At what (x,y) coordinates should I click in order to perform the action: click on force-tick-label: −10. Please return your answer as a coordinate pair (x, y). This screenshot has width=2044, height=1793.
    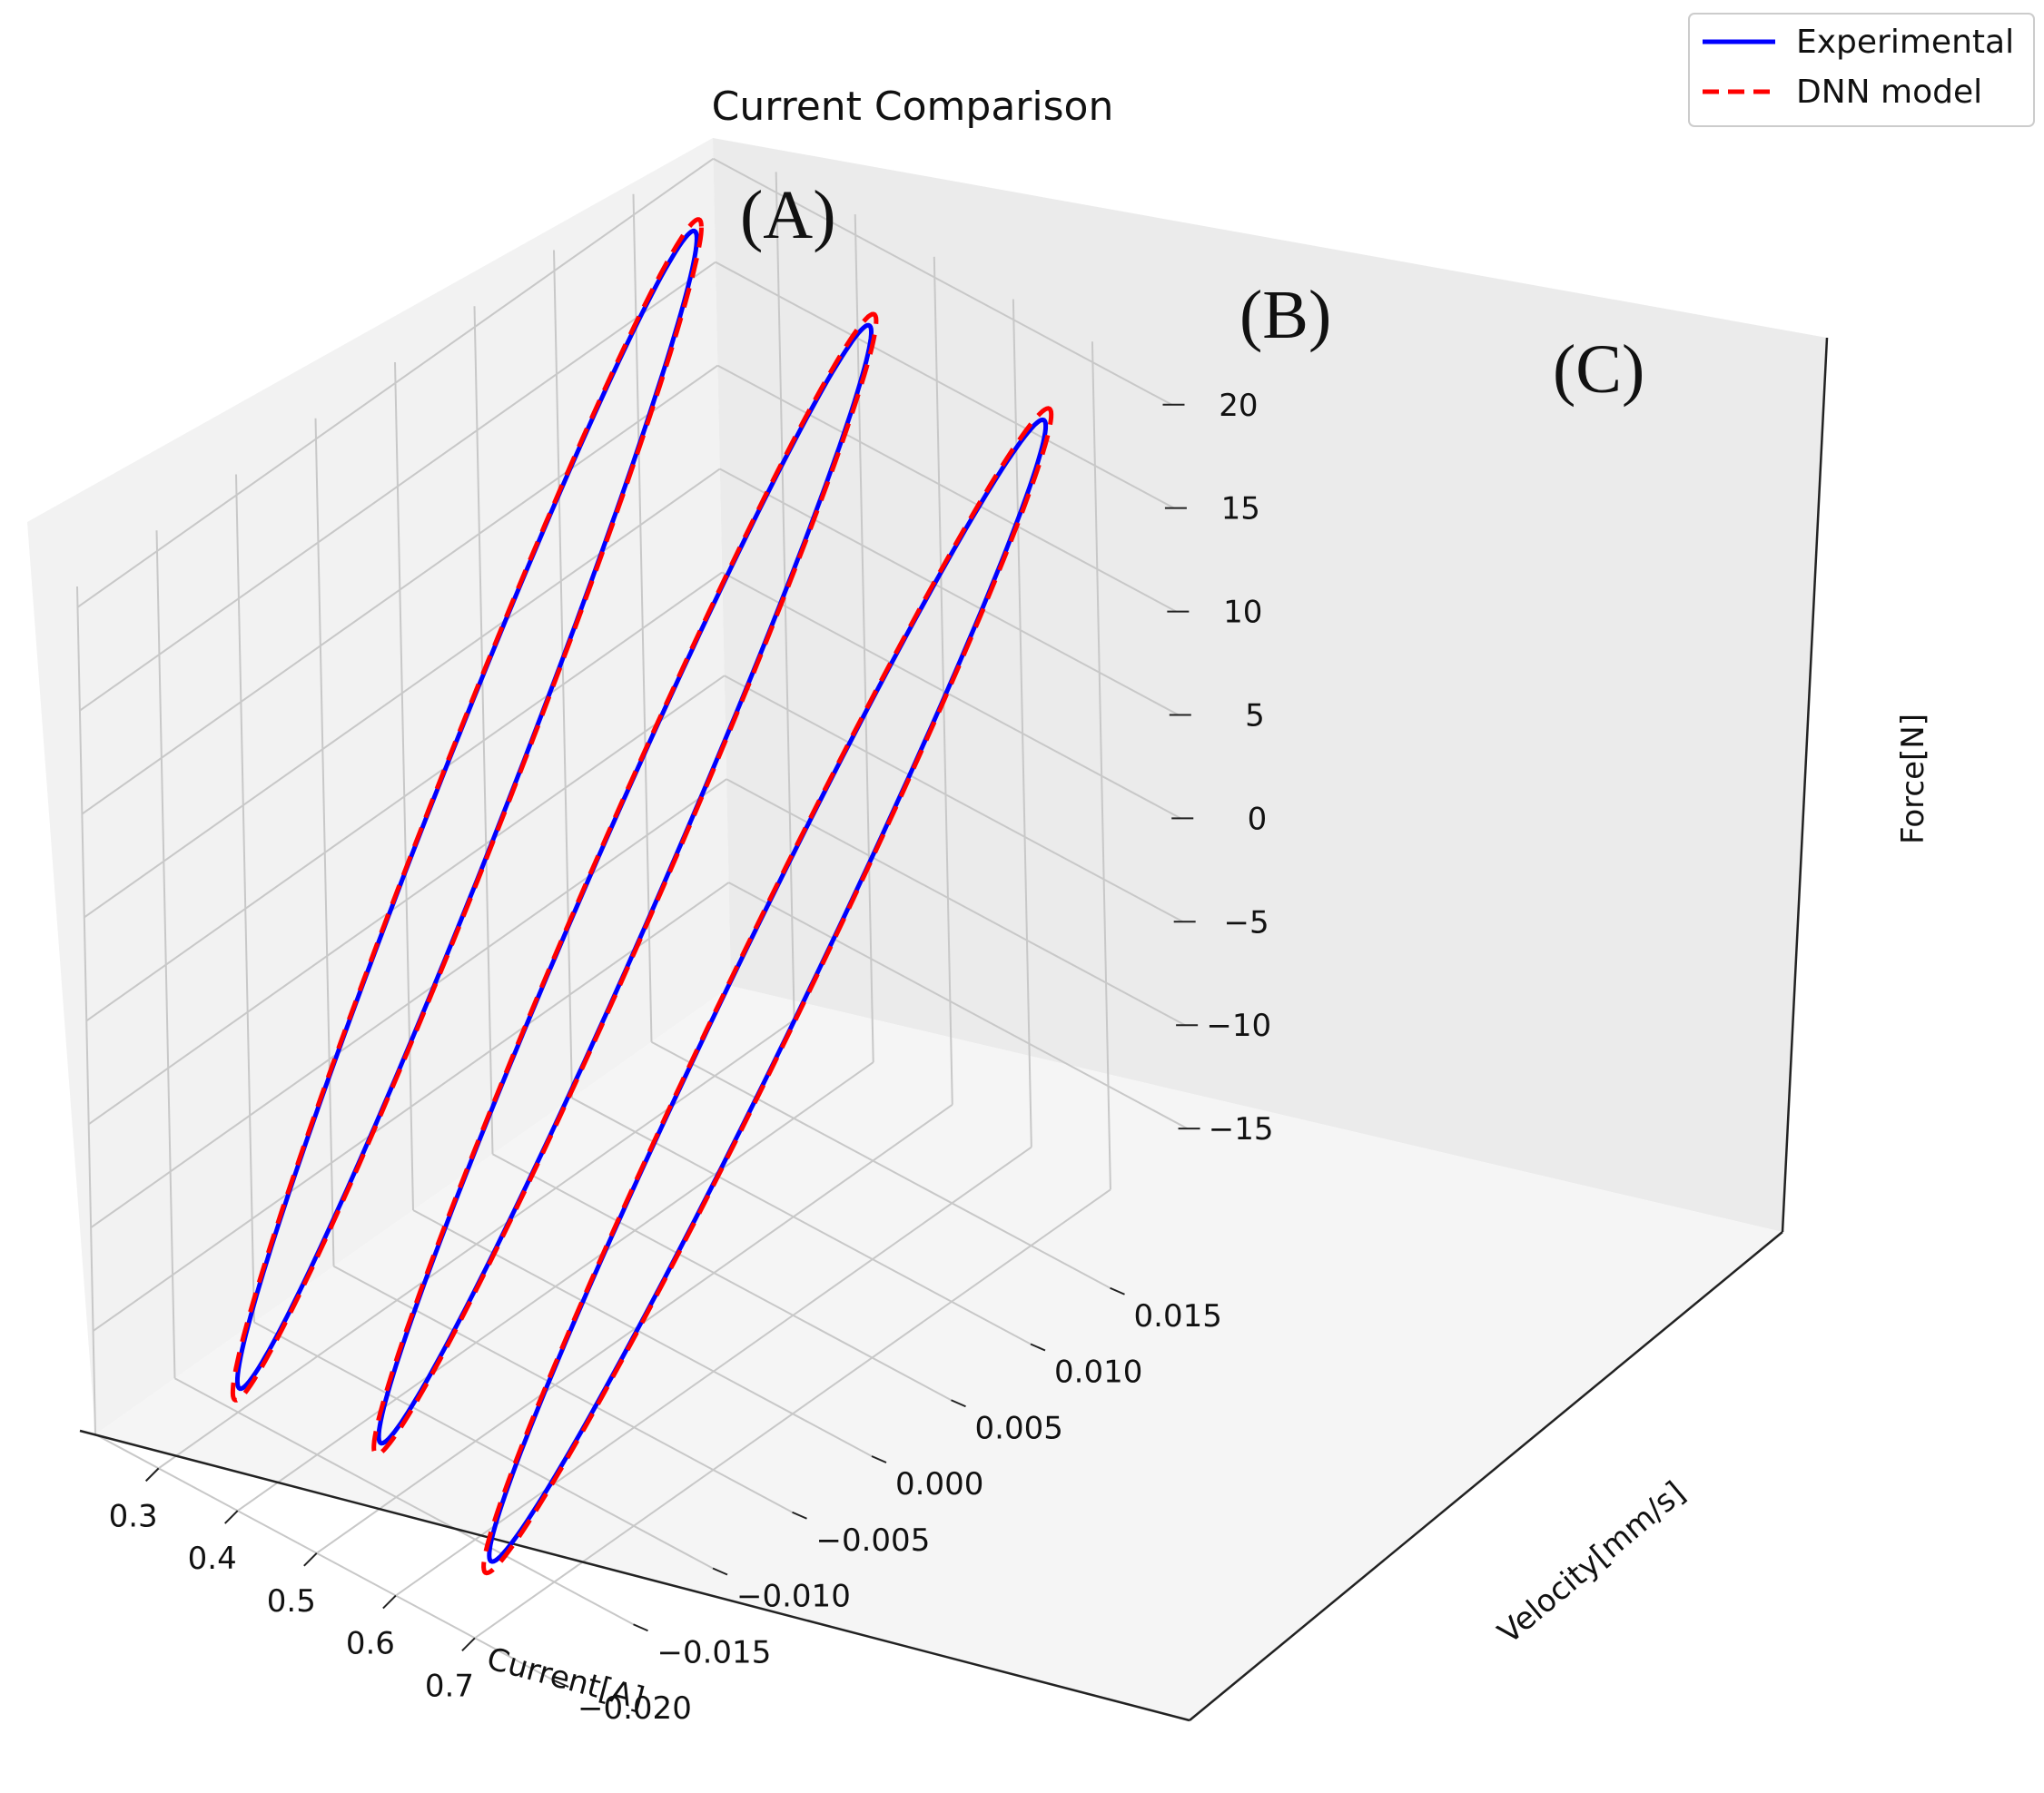
    Looking at the image, I should click on (1238, 1026).